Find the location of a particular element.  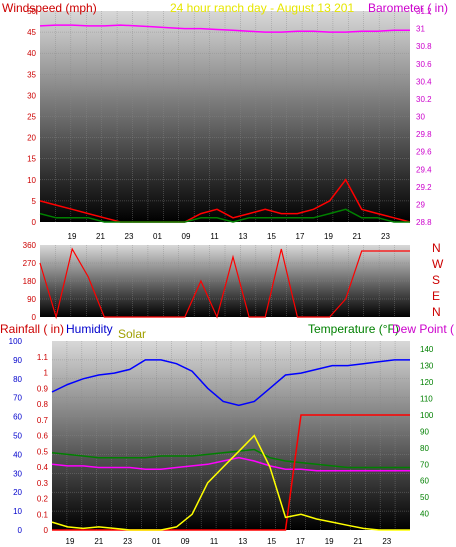

dir-series is located at coordinates (224, 283).